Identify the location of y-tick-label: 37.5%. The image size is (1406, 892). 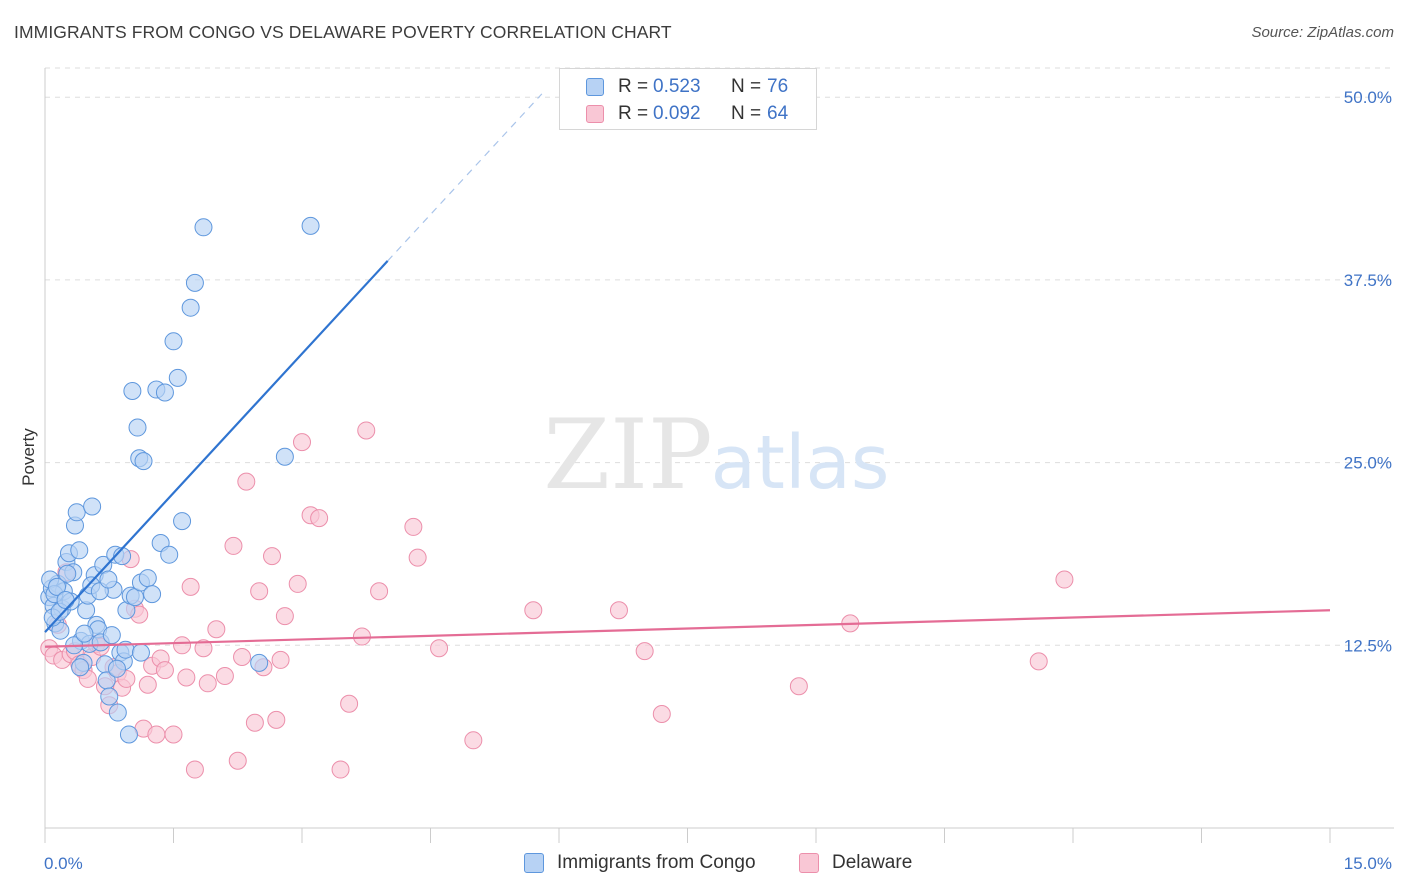
(1368, 280).